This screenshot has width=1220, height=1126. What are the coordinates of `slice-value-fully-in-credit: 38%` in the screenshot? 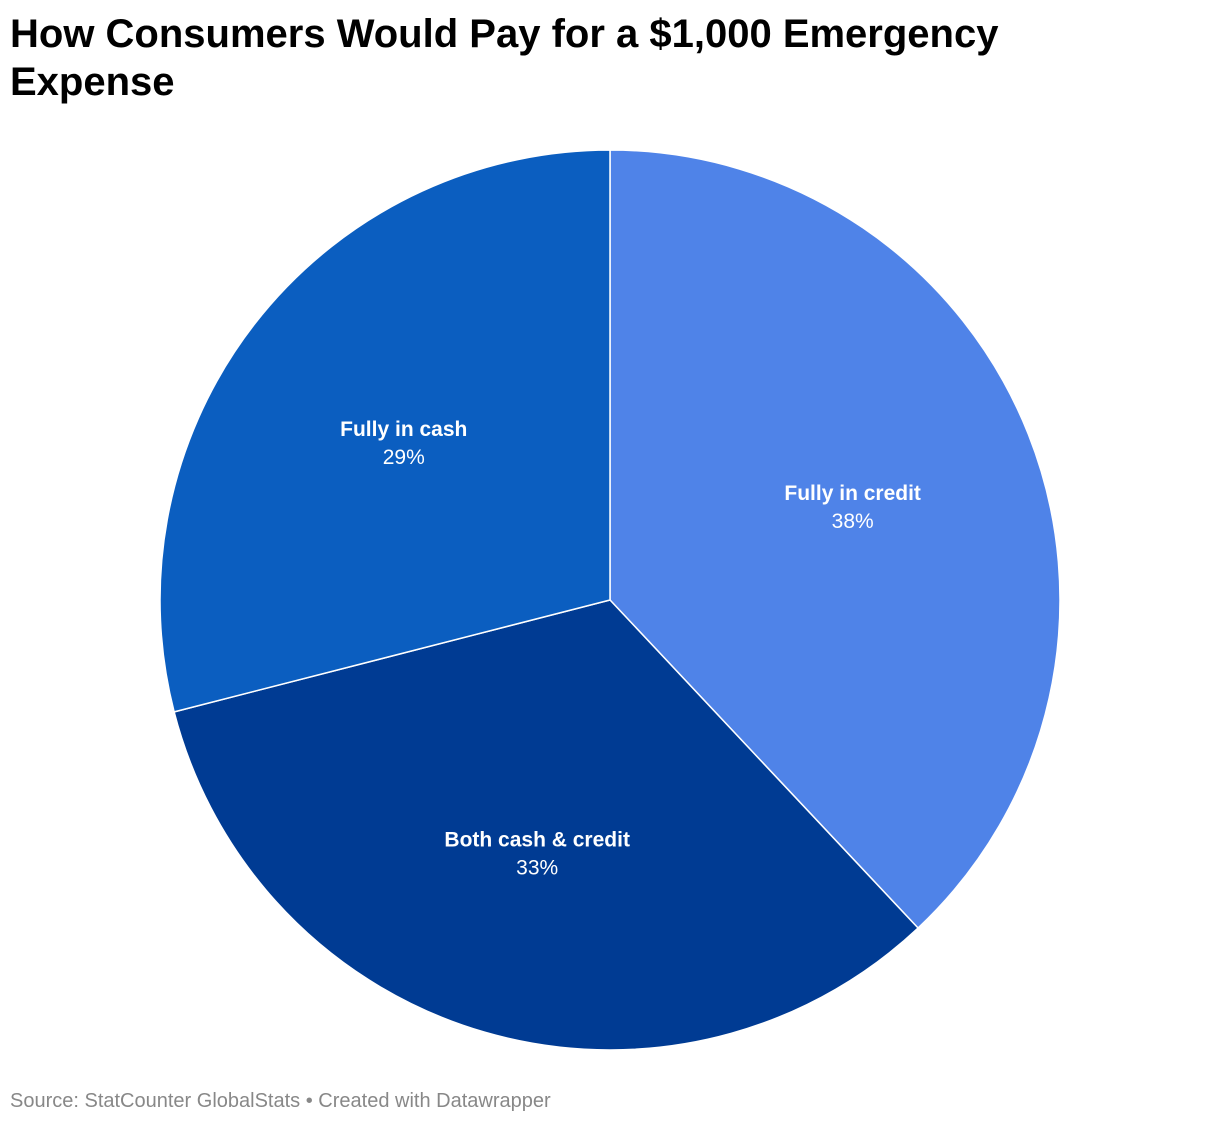 It's located at (853, 521).